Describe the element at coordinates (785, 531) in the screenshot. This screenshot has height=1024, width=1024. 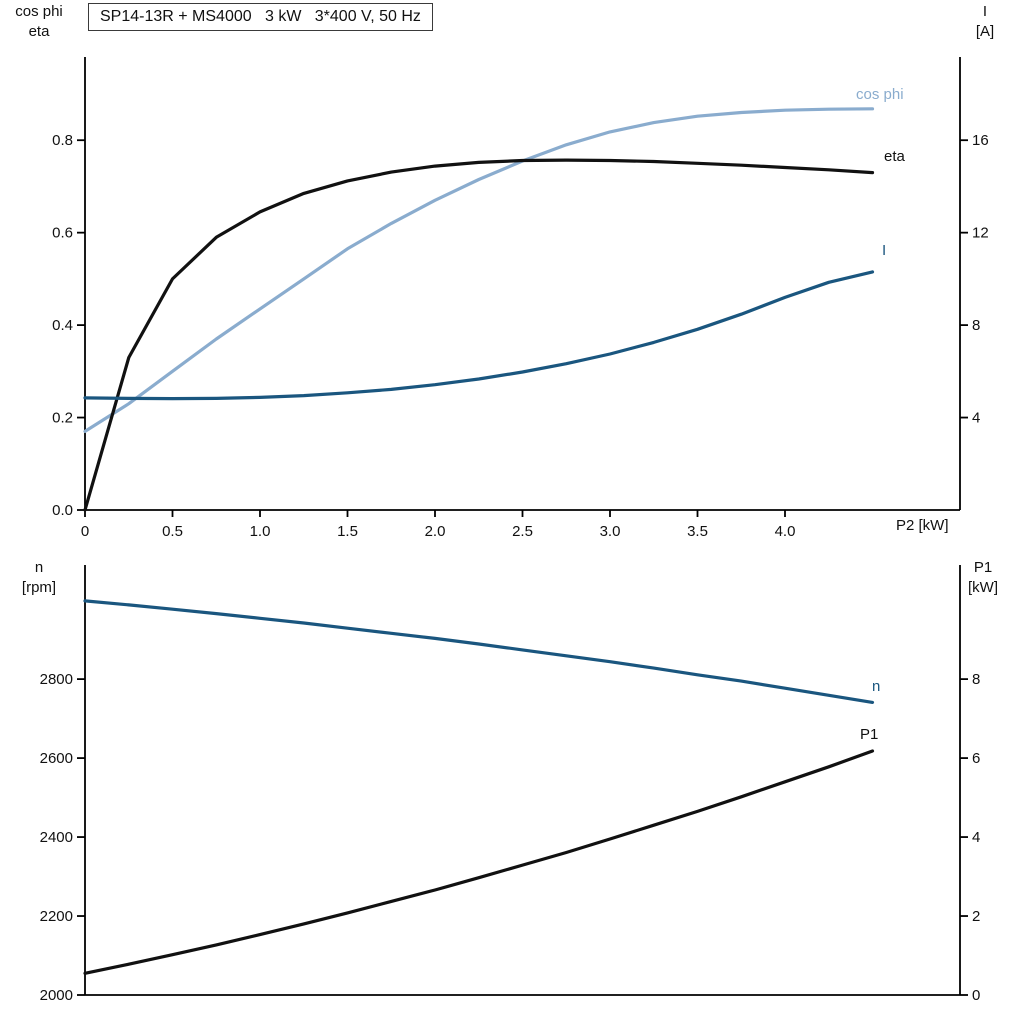
I see `x-tick-label: 4.0` at that location.